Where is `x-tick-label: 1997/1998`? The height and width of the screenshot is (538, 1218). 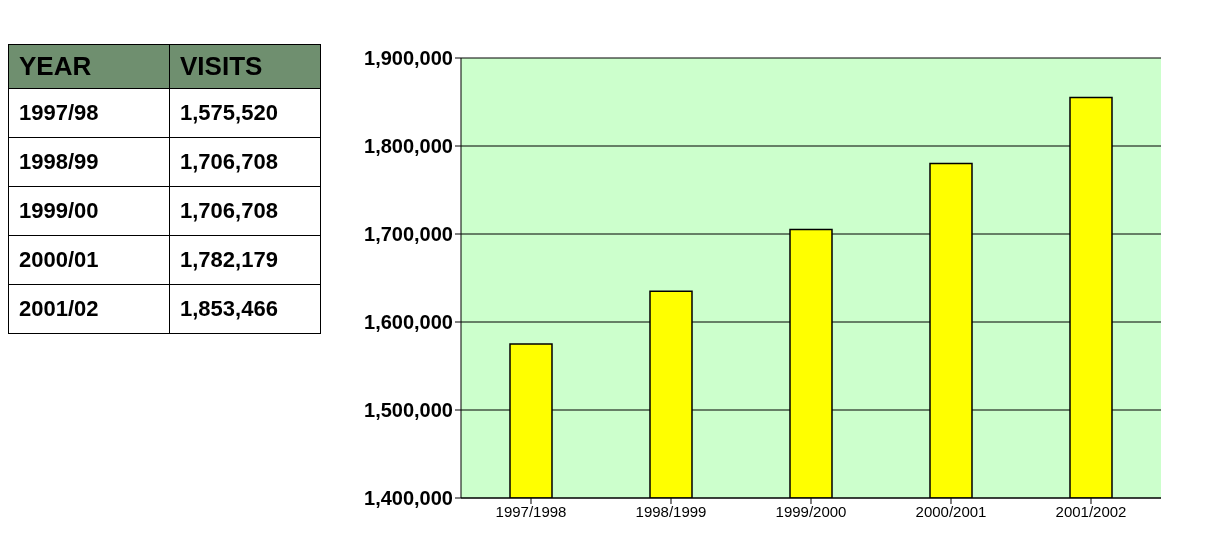 x-tick-label: 1997/1998 is located at coordinates (531, 511).